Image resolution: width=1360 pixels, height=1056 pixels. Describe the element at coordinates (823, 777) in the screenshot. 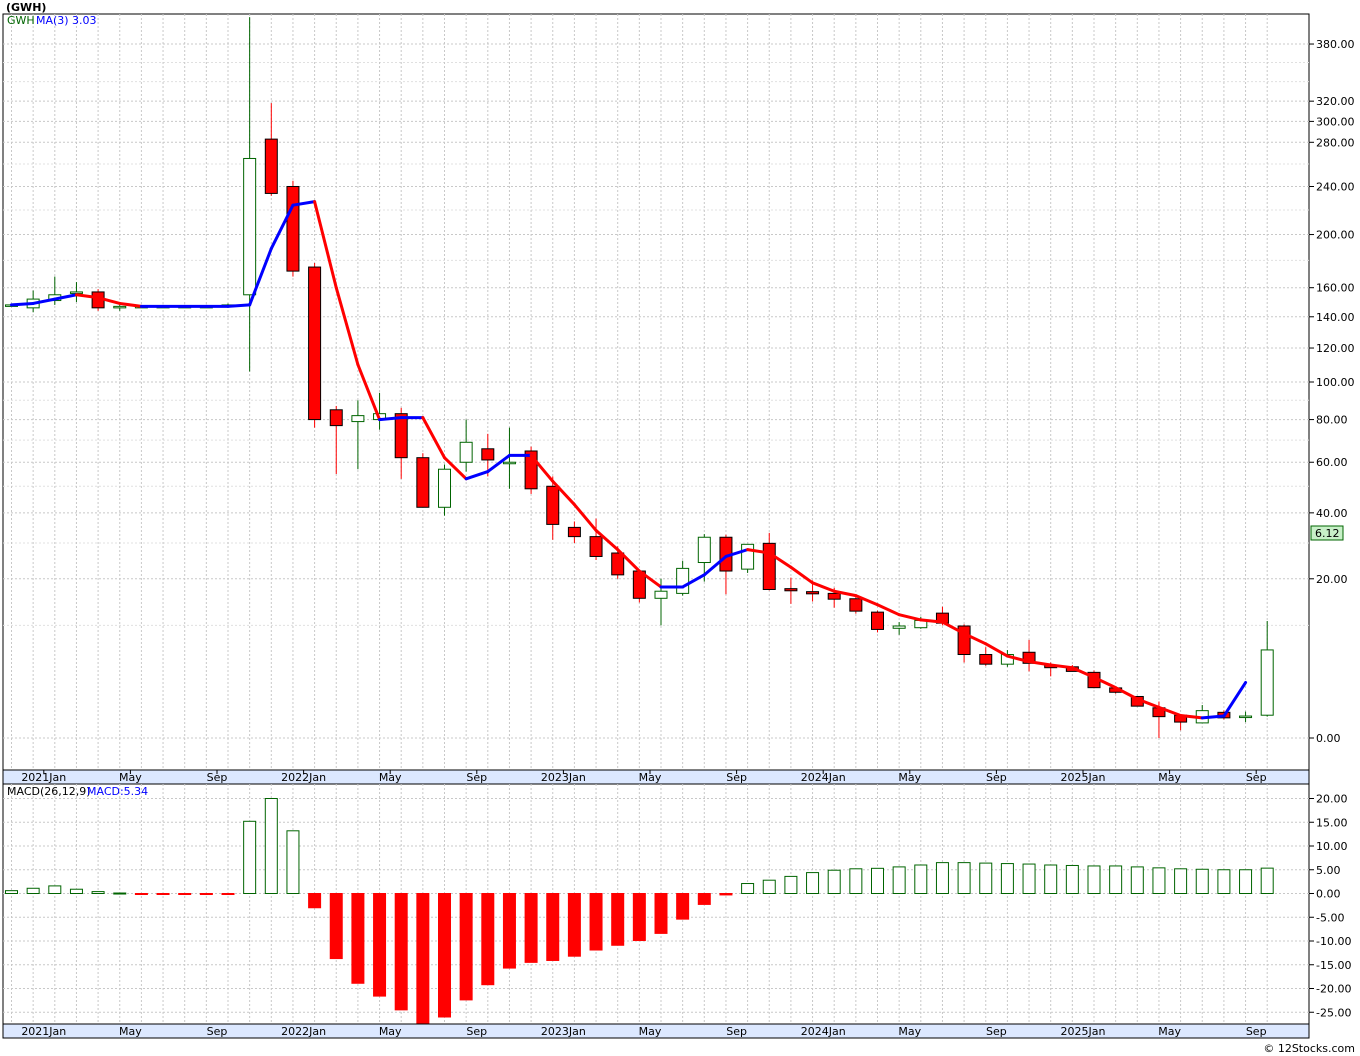

I see `price-x-label: 2024Jan` at that location.